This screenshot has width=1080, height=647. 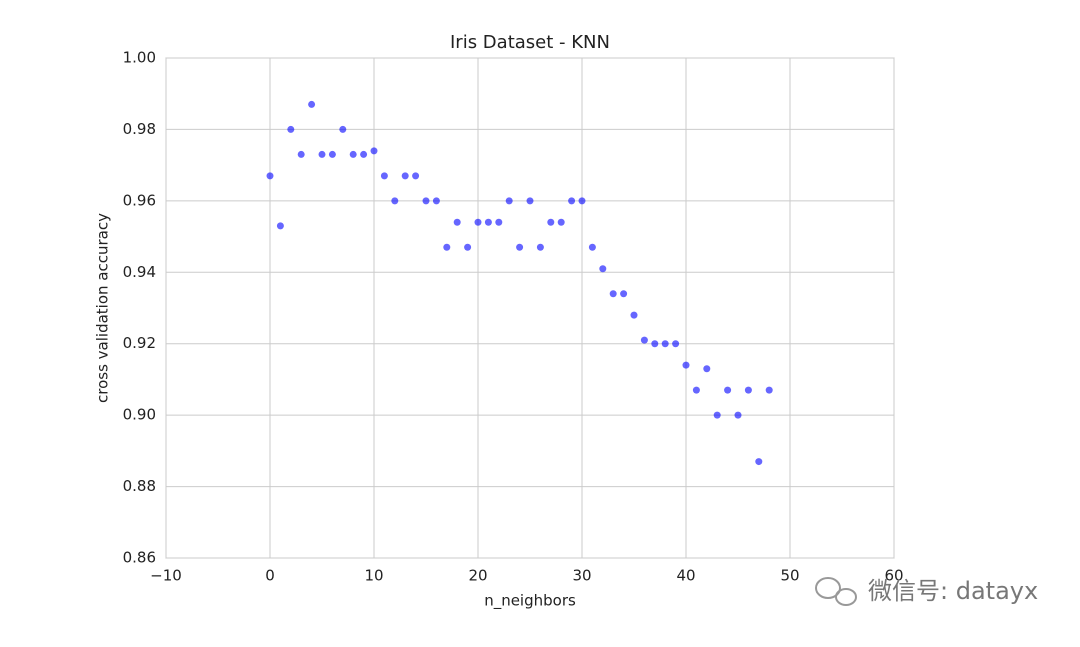 What do you see at coordinates (789, 576) in the screenshot?
I see `x-tick-label: 50` at bounding box center [789, 576].